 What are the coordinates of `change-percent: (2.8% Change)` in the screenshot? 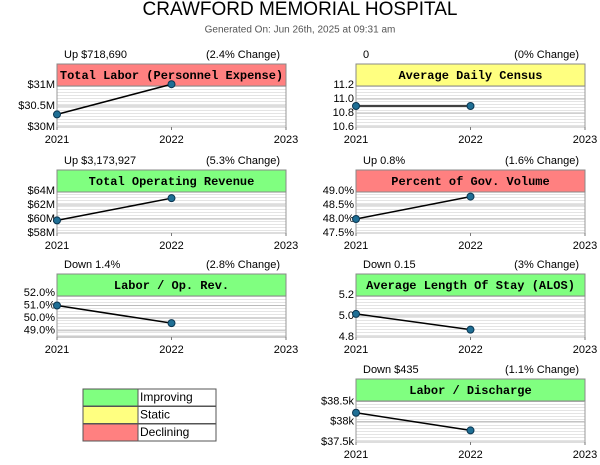 It's located at (243, 265).